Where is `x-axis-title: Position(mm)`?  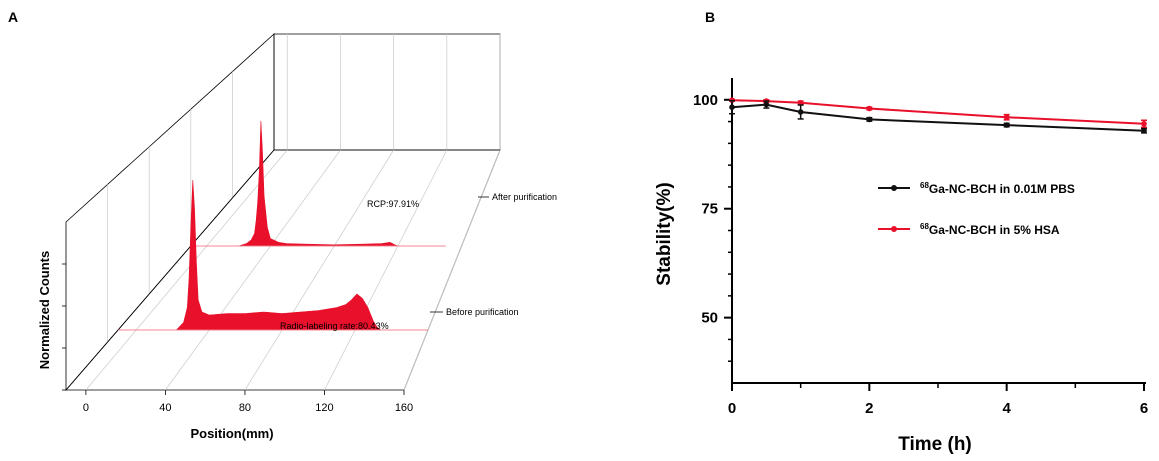
x-axis-title: Position(mm) is located at coordinates (231, 433).